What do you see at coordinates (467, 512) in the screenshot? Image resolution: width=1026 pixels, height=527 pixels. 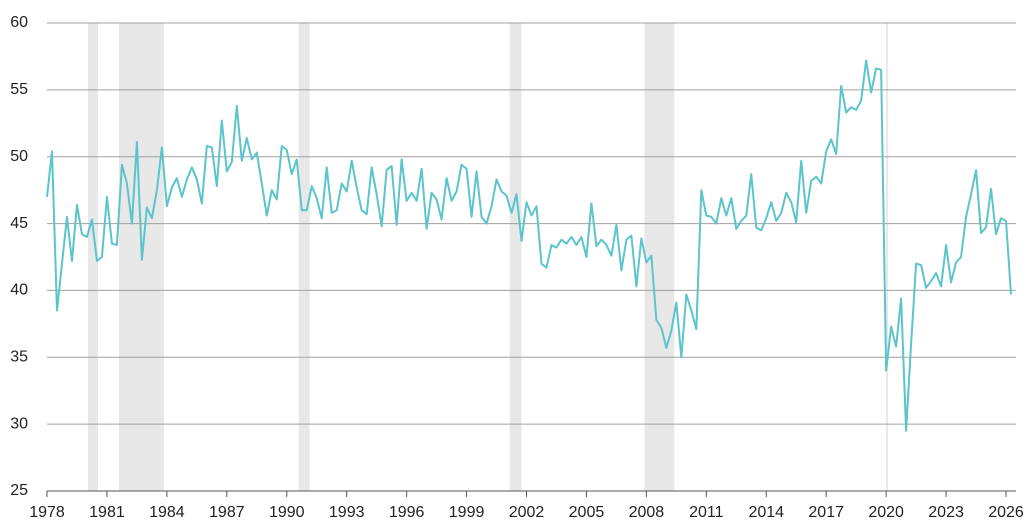 I see `x-tick-label: 1999` at bounding box center [467, 512].